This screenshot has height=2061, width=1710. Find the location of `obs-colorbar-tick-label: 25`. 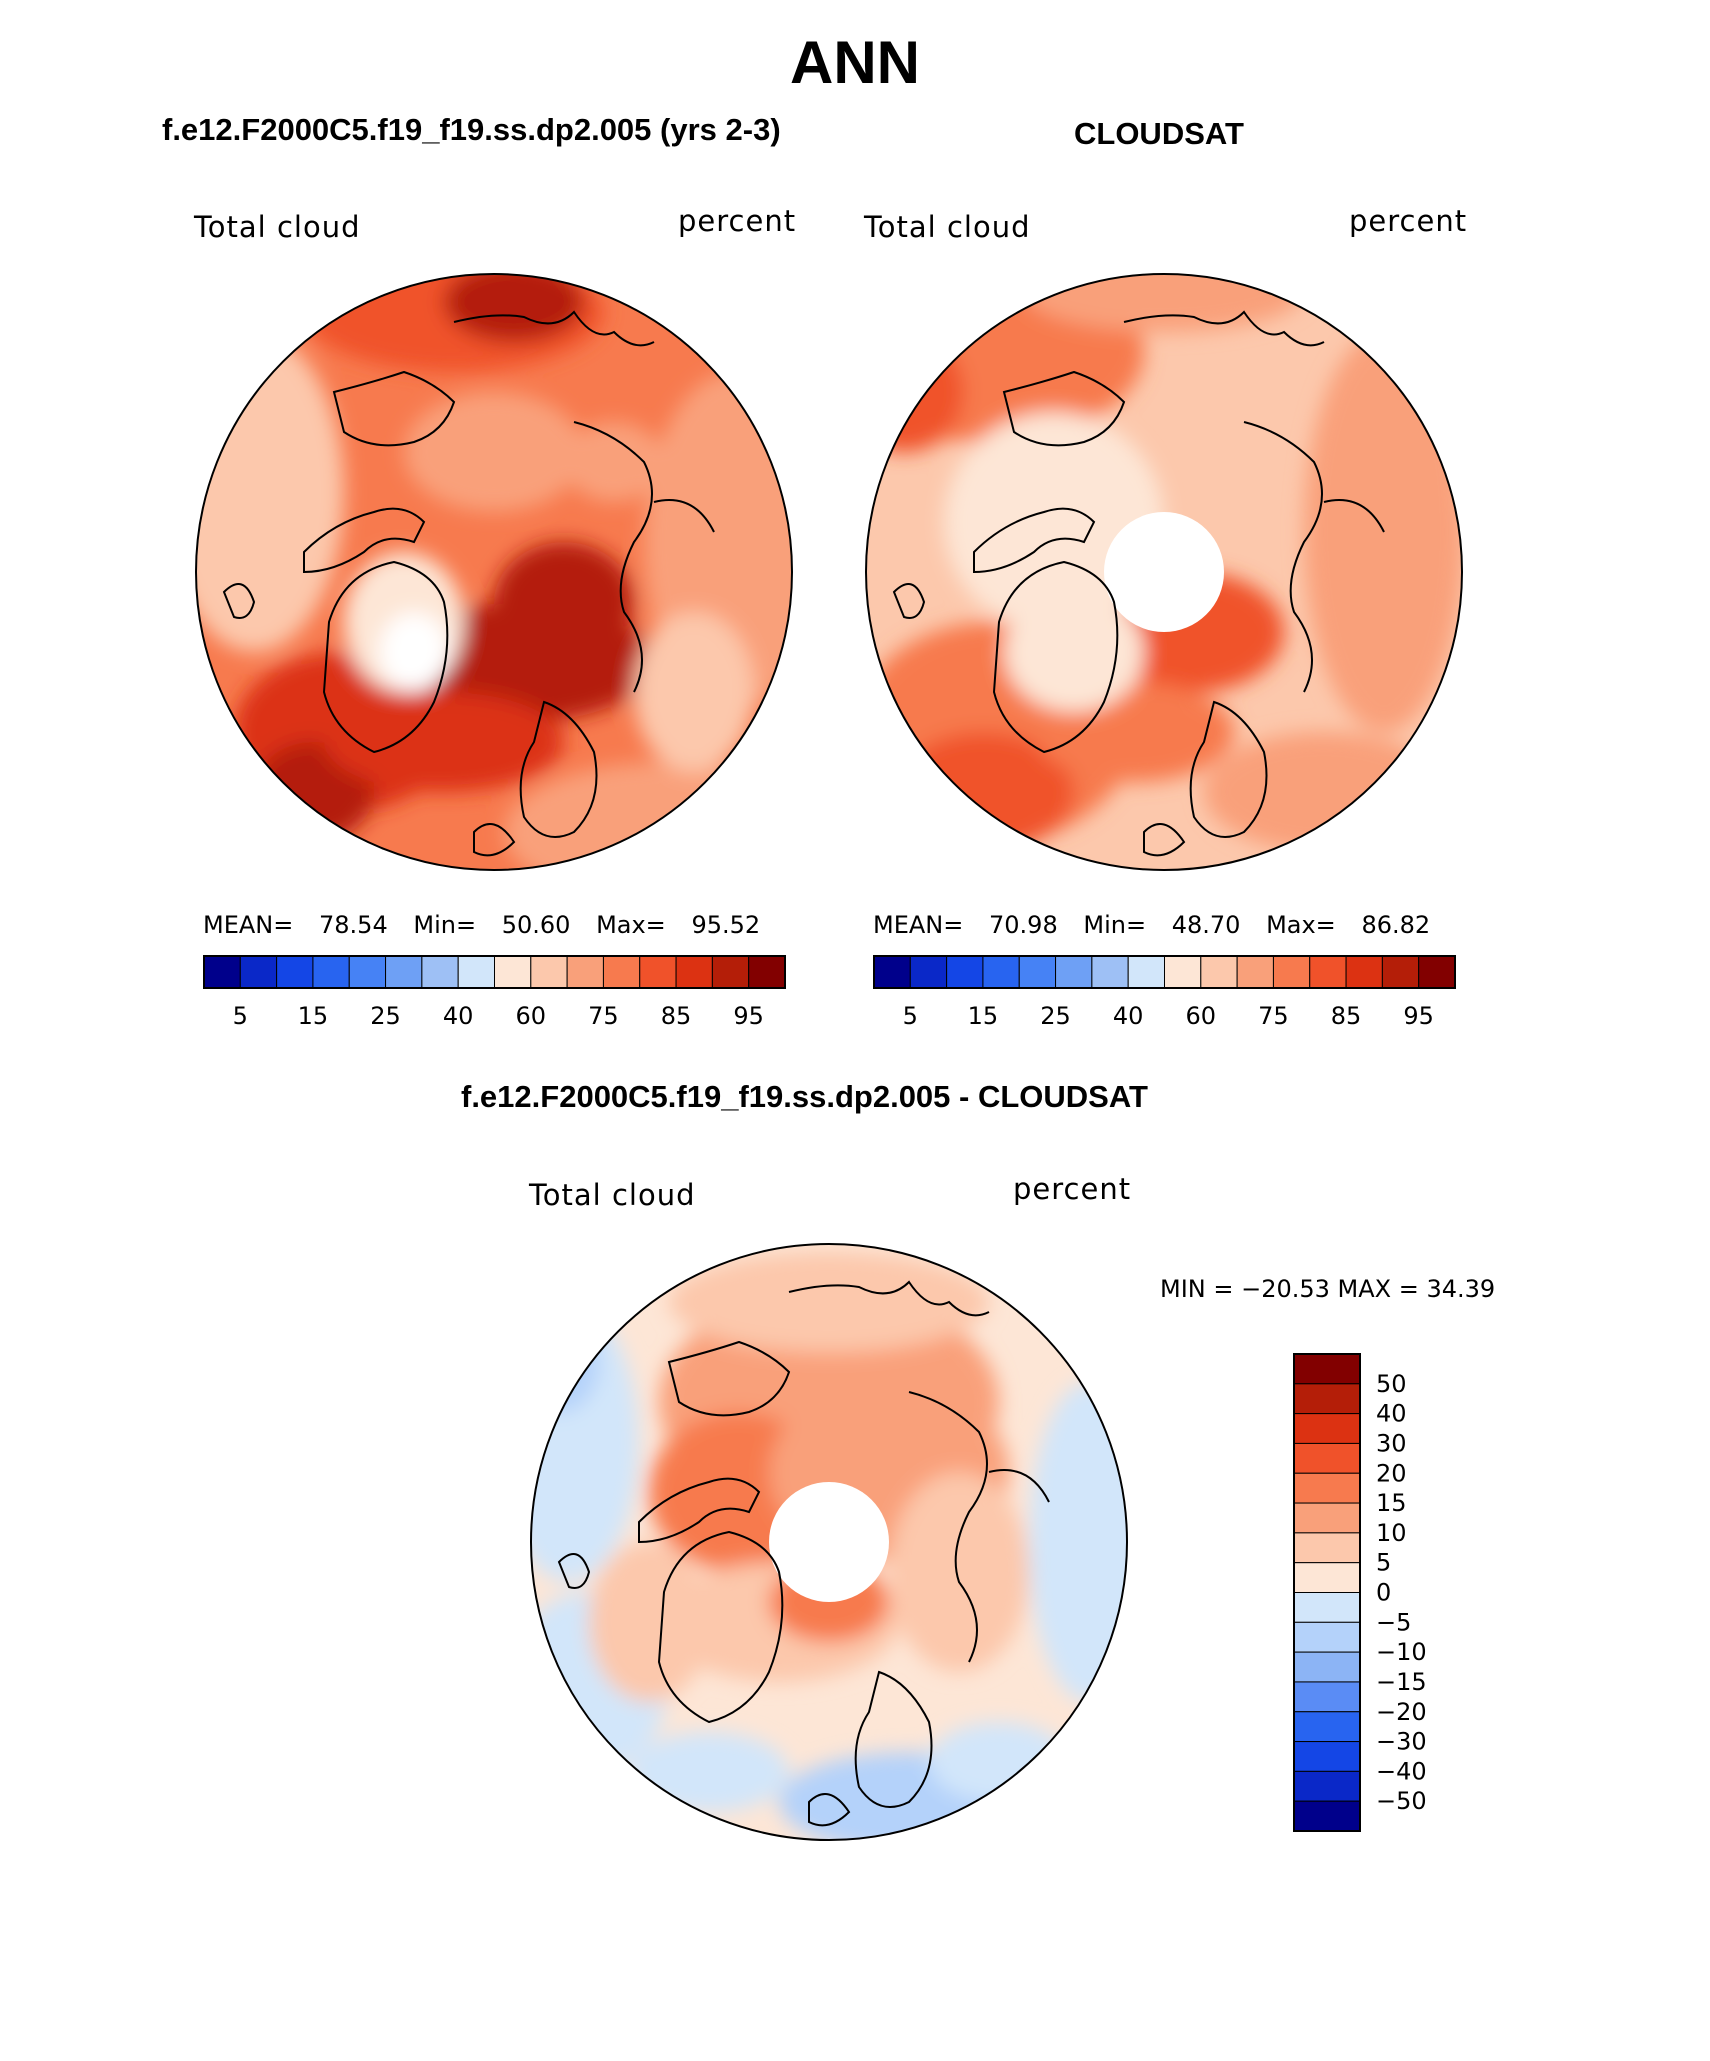

obs-colorbar-tick-label: 25 is located at coordinates (1055, 1016).